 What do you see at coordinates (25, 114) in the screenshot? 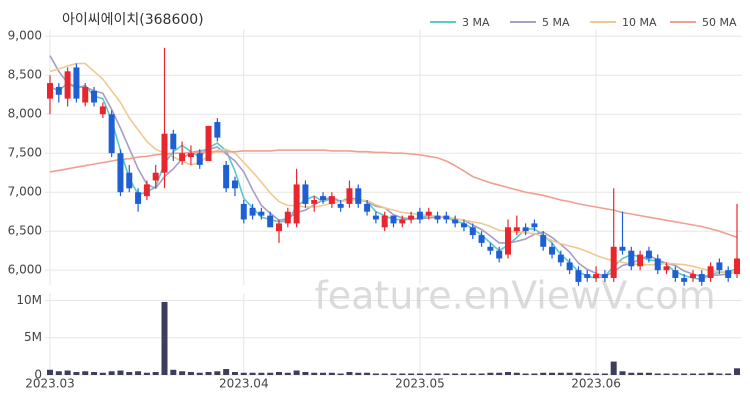
I see `y-tick-label: 8,000` at bounding box center [25, 114].